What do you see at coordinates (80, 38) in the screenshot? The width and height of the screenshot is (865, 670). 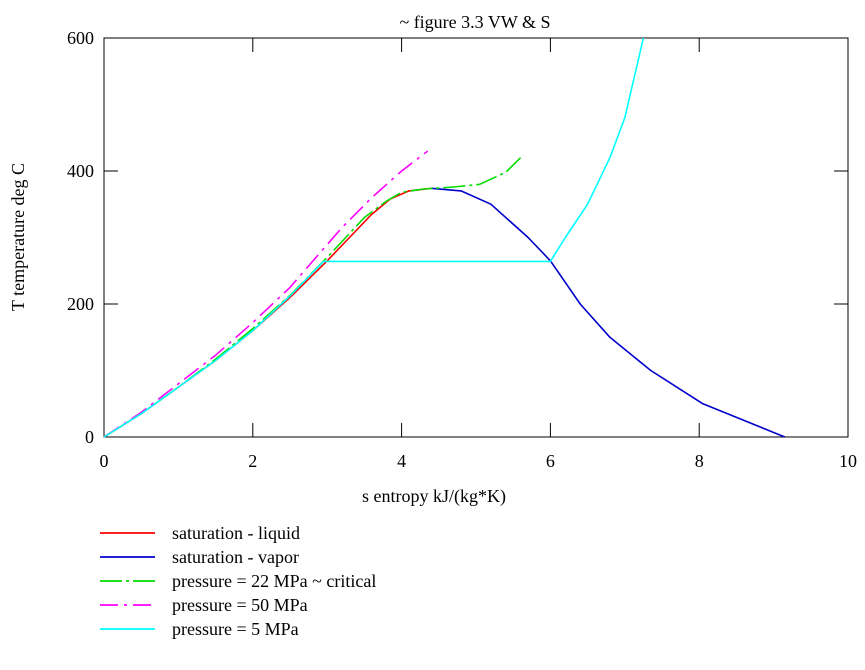 I see `y-tick-label: 600` at bounding box center [80, 38].